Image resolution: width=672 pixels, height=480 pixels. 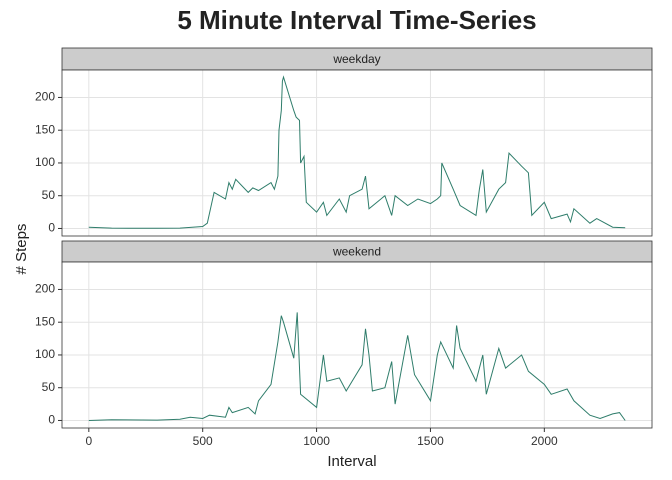 What do you see at coordinates (430, 441) in the screenshot?
I see `x-tick-label: 1500` at bounding box center [430, 441].